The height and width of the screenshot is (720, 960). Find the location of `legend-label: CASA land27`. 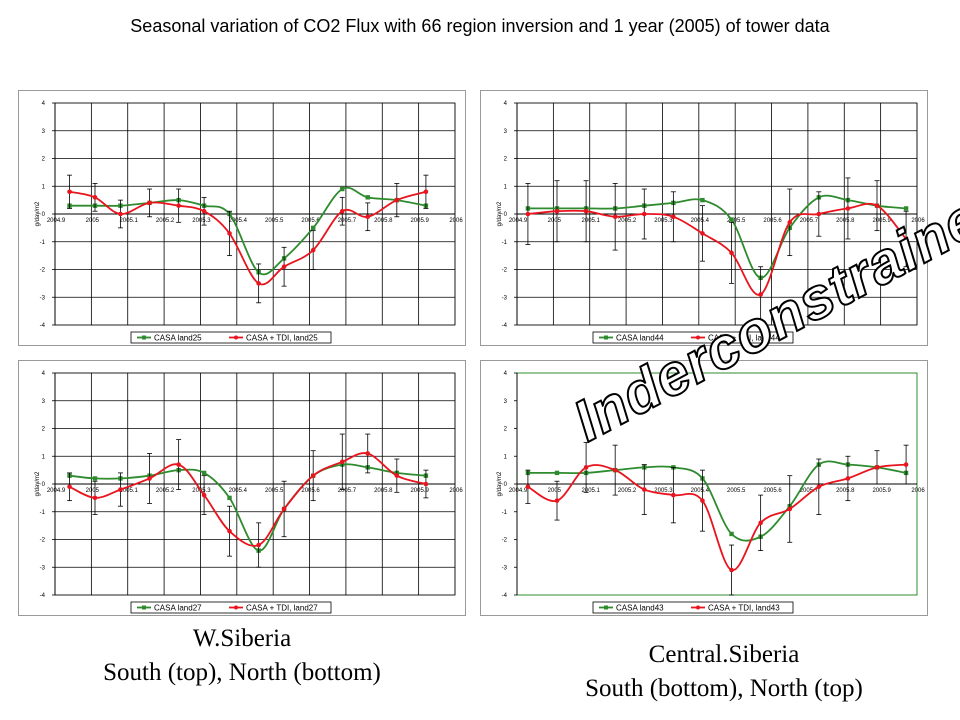

legend-label: CASA land27 is located at coordinates (178, 608).